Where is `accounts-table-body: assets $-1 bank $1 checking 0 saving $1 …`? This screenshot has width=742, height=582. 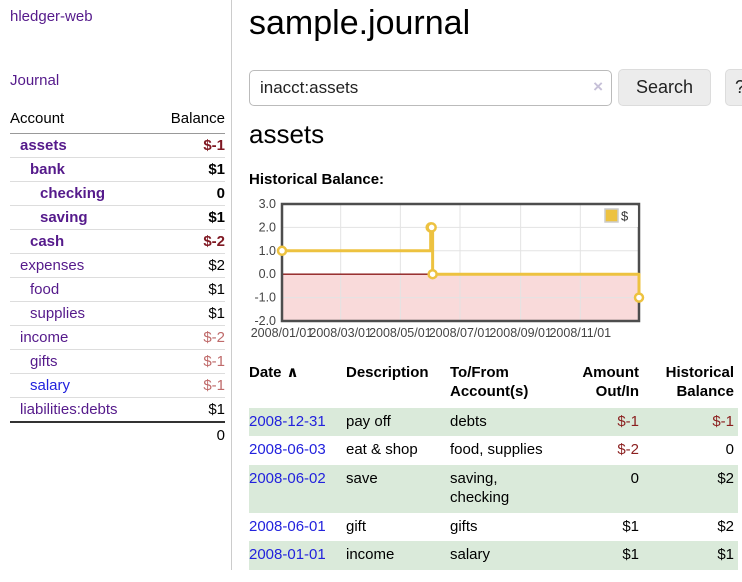
accounts-table-body: assets $-1 bank $1 checking 0 saving $1 … is located at coordinates (117, 278).